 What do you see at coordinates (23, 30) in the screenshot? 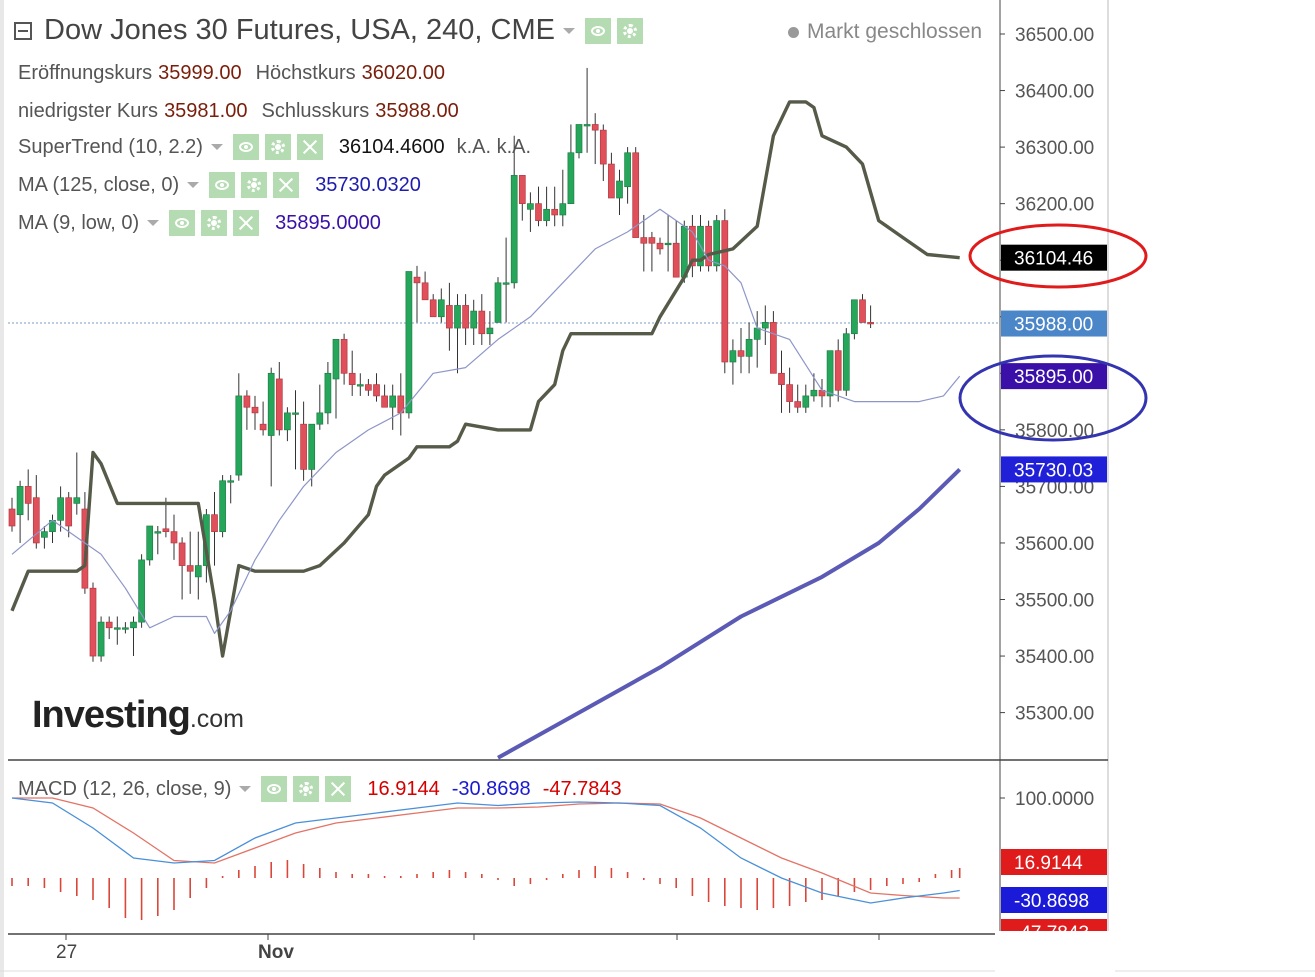
I see `collapse-icon` at bounding box center [23, 30].